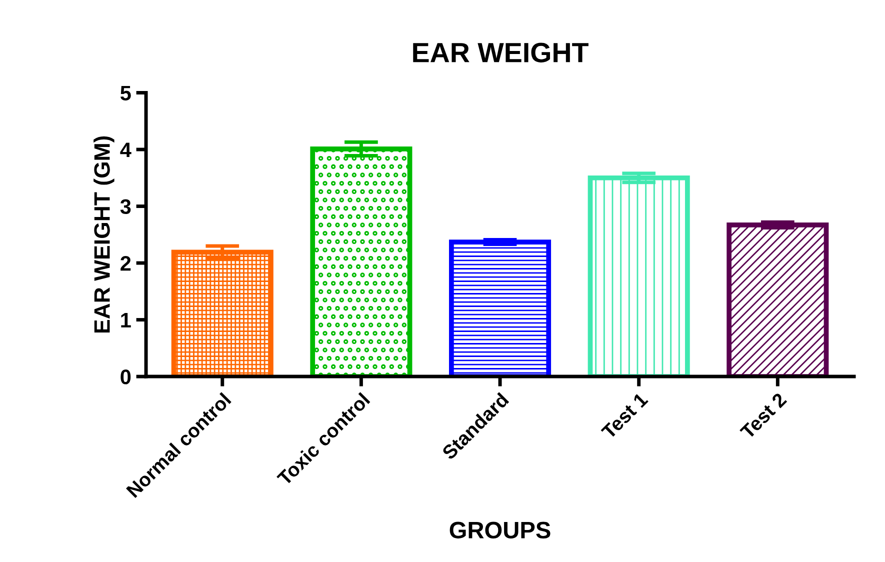 This screenshot has height=562, width=885. What do you see at coordinates (125, 206) in the screenshot?
I see `y-tick-label: 3` at bounding box center [125, 206].